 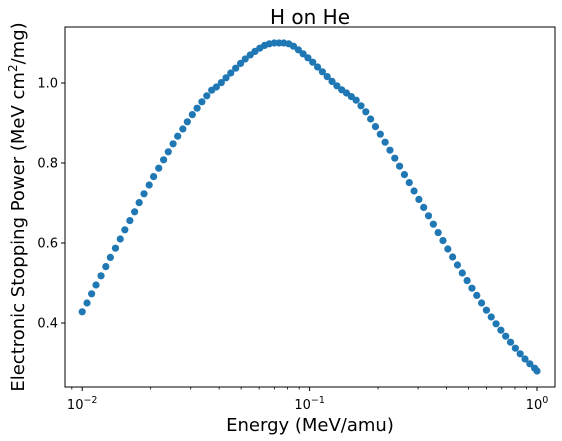 I want to click on y-axis: 0.4 0.6 0.8 1.0, so click(x=51, y=204).